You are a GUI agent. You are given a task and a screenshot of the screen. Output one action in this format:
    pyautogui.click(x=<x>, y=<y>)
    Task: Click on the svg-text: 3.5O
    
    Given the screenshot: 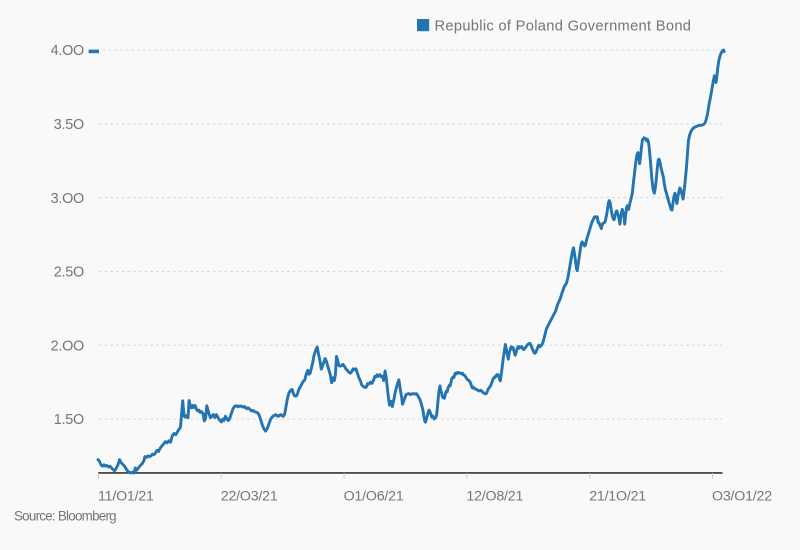 What is the action you would take?
    pyautogui.click(x=69, y=125)
    